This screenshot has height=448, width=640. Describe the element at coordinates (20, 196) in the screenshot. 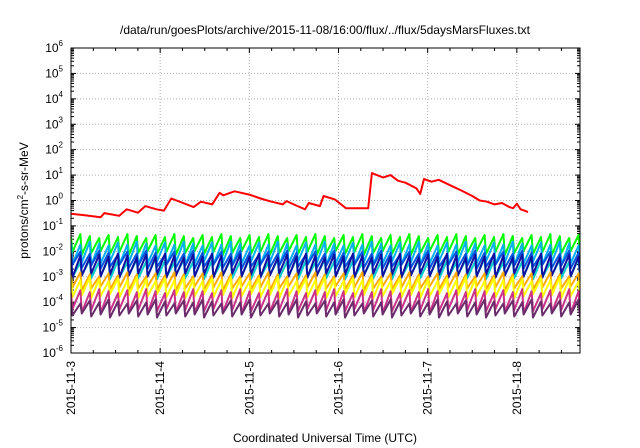

I see `y-axis-label-sup: 2` at that location.